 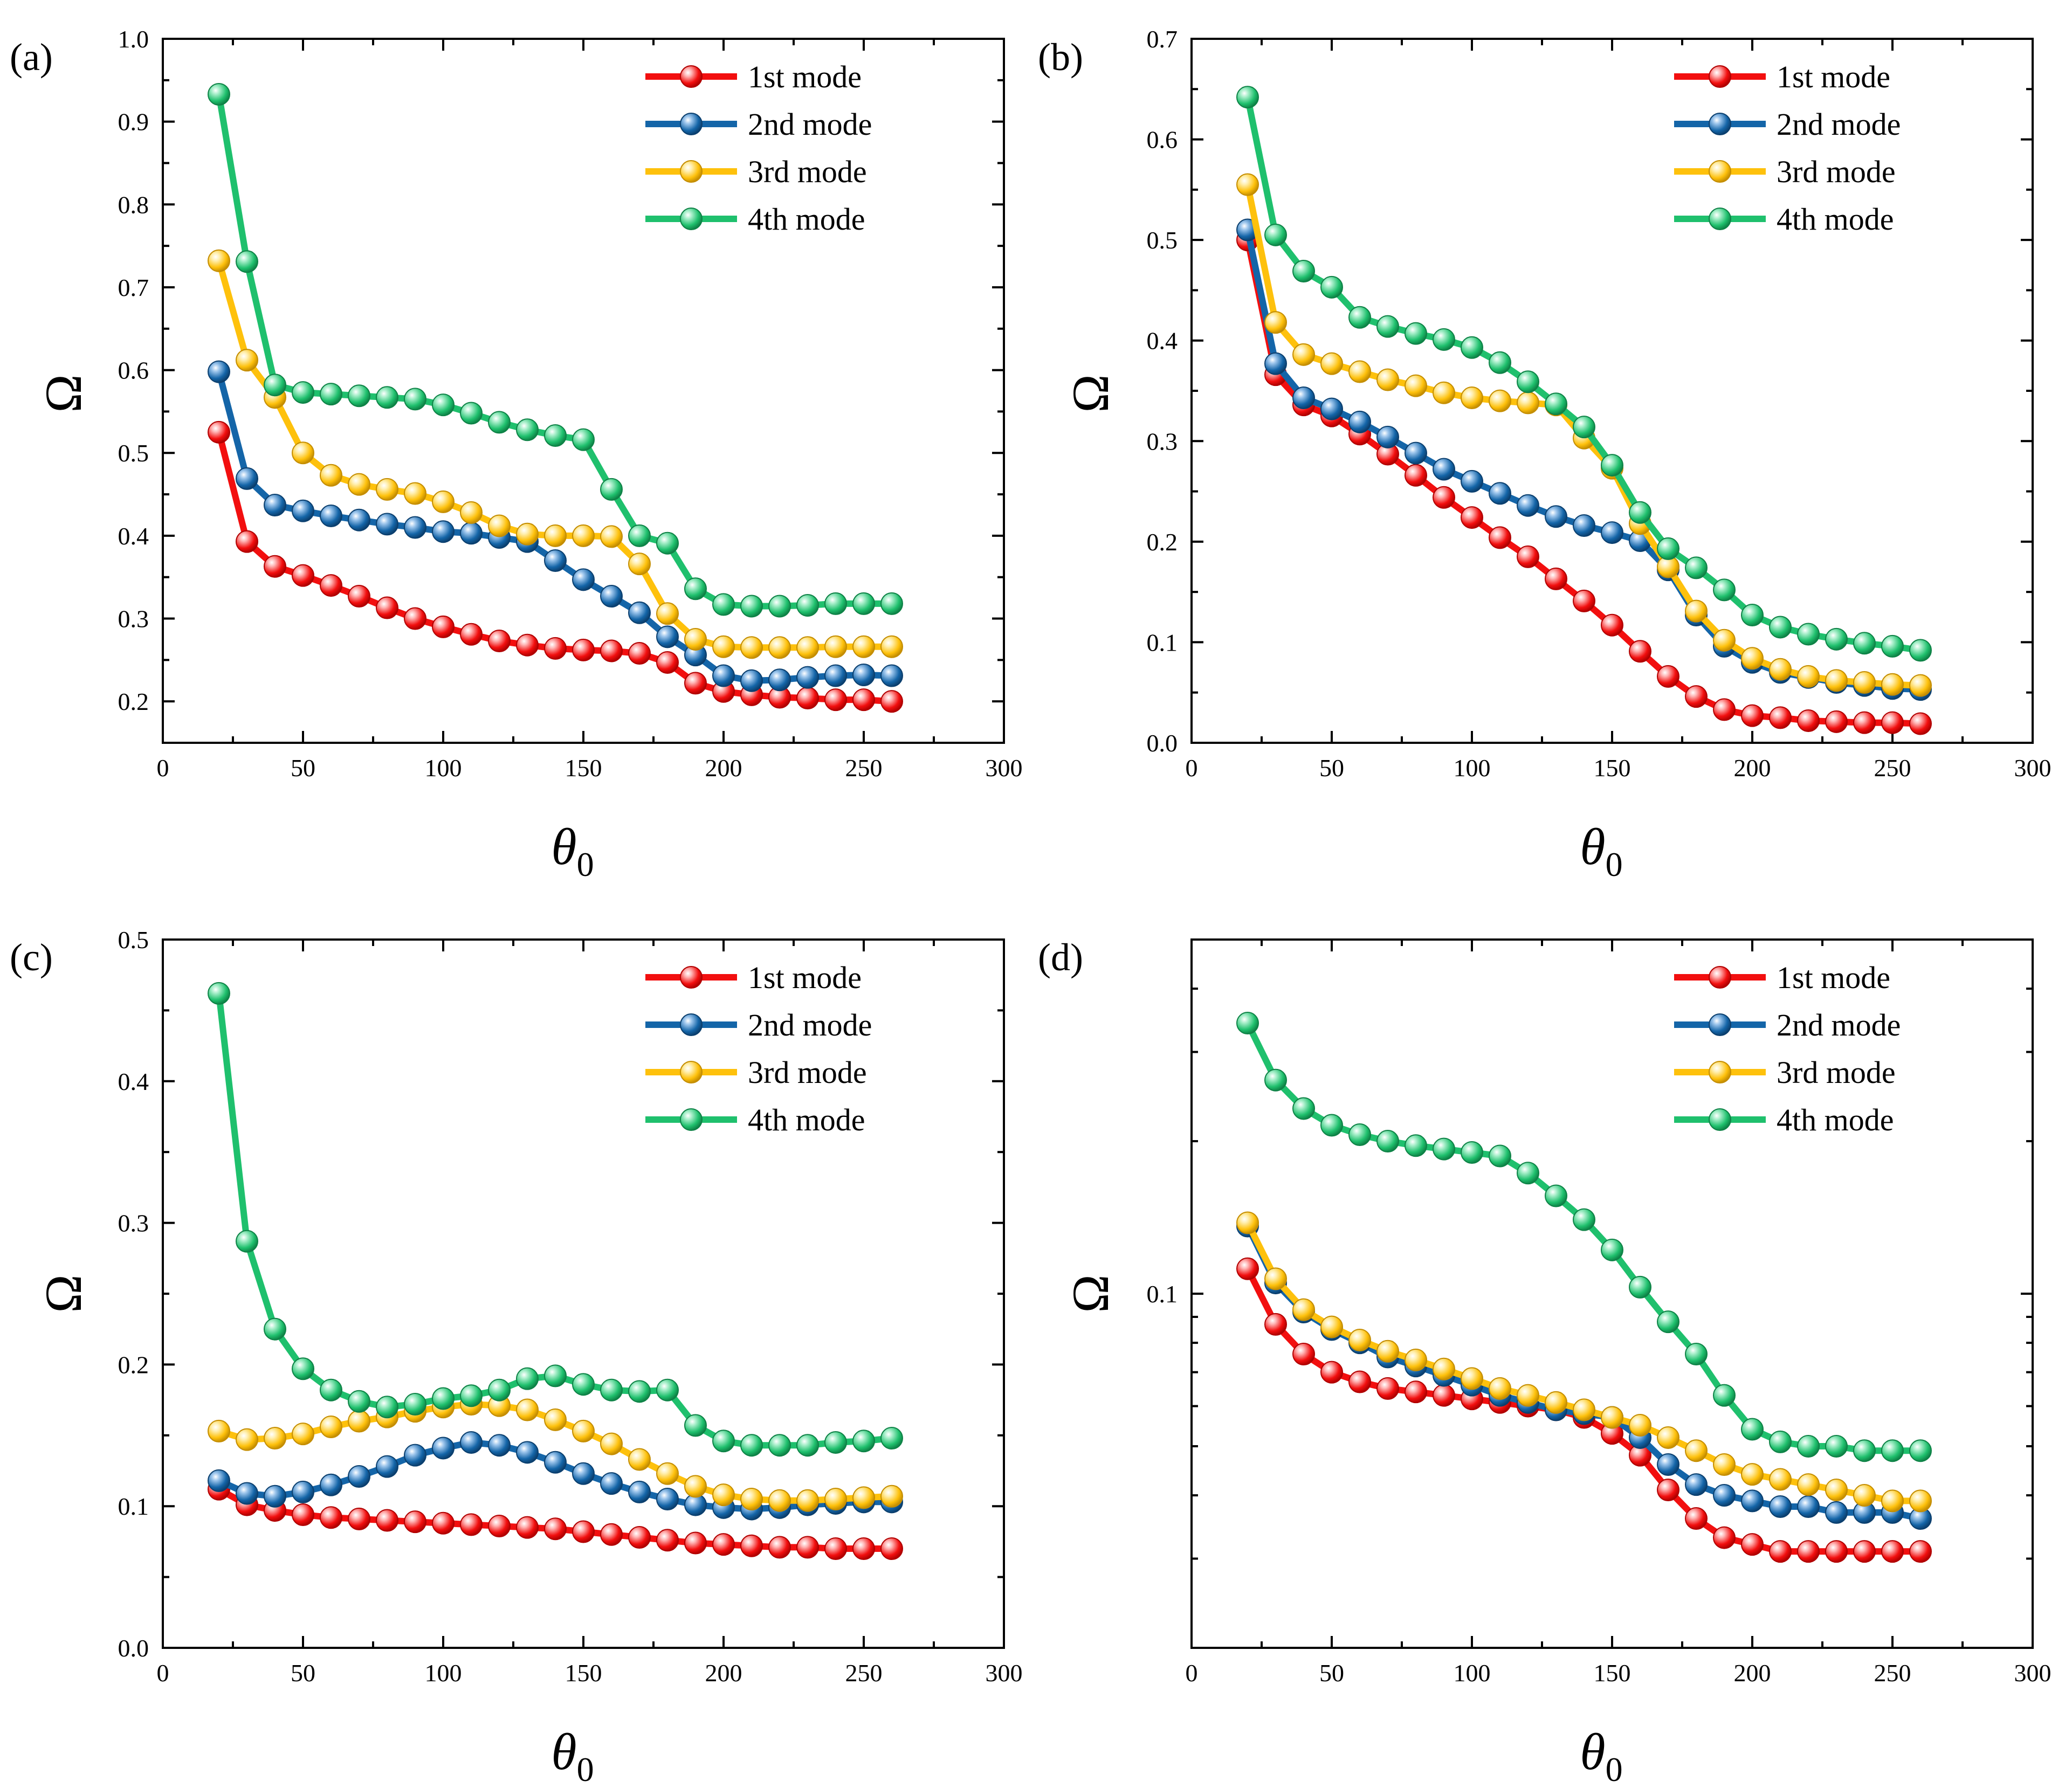 I want to click on x-tick-label: 100, so click(x=444, y=1673).